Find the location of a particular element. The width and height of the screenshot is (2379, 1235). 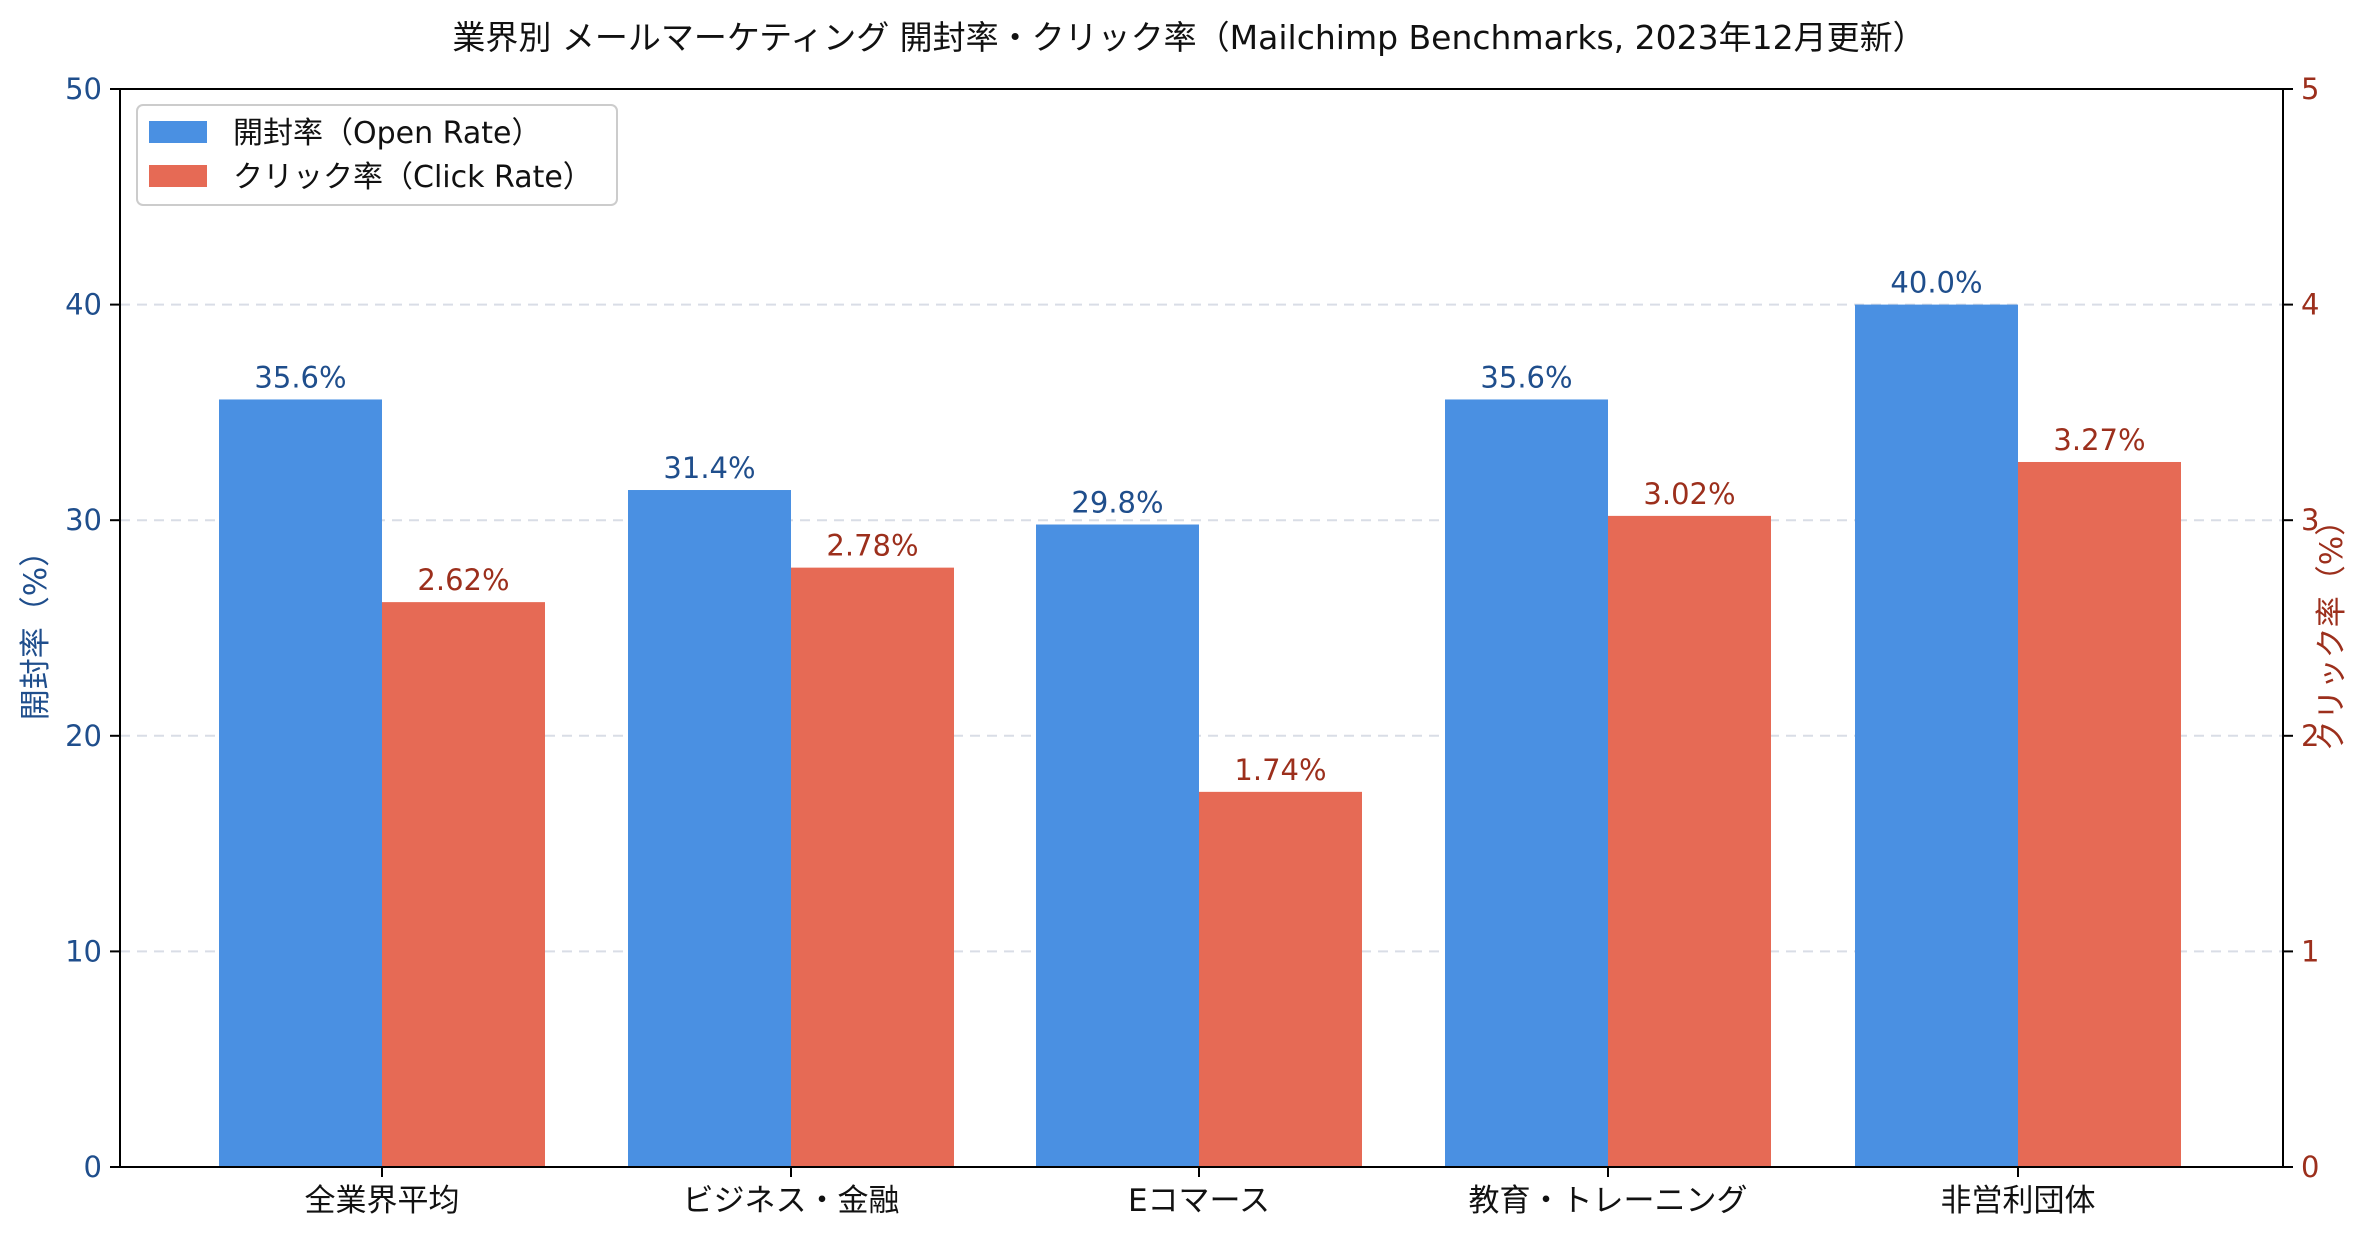

x-axis: 全業界平均 ビジネス・金融 Eコマース 教育・トレーニング 非営利団体 is located at coordinates (1200, 1193).